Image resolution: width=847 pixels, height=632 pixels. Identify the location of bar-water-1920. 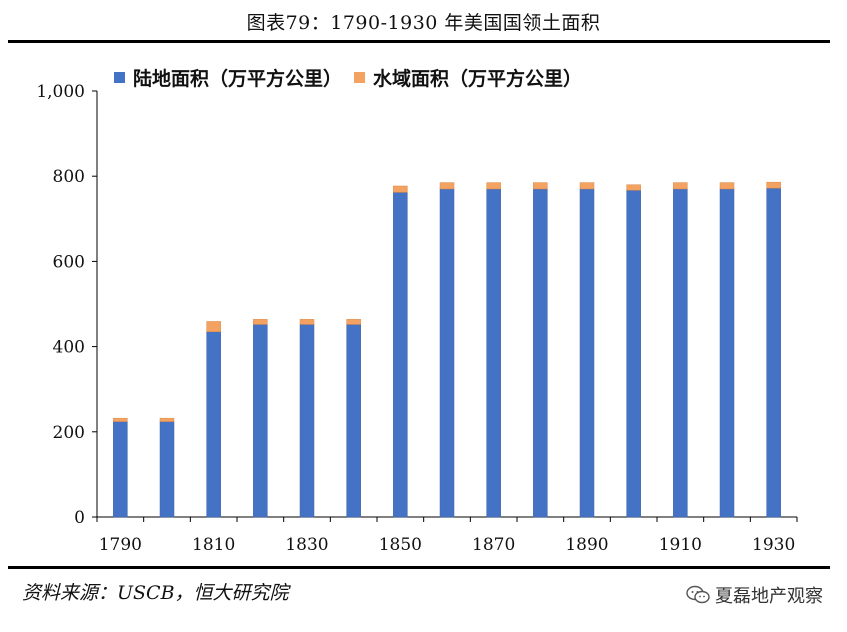
(727, 186).